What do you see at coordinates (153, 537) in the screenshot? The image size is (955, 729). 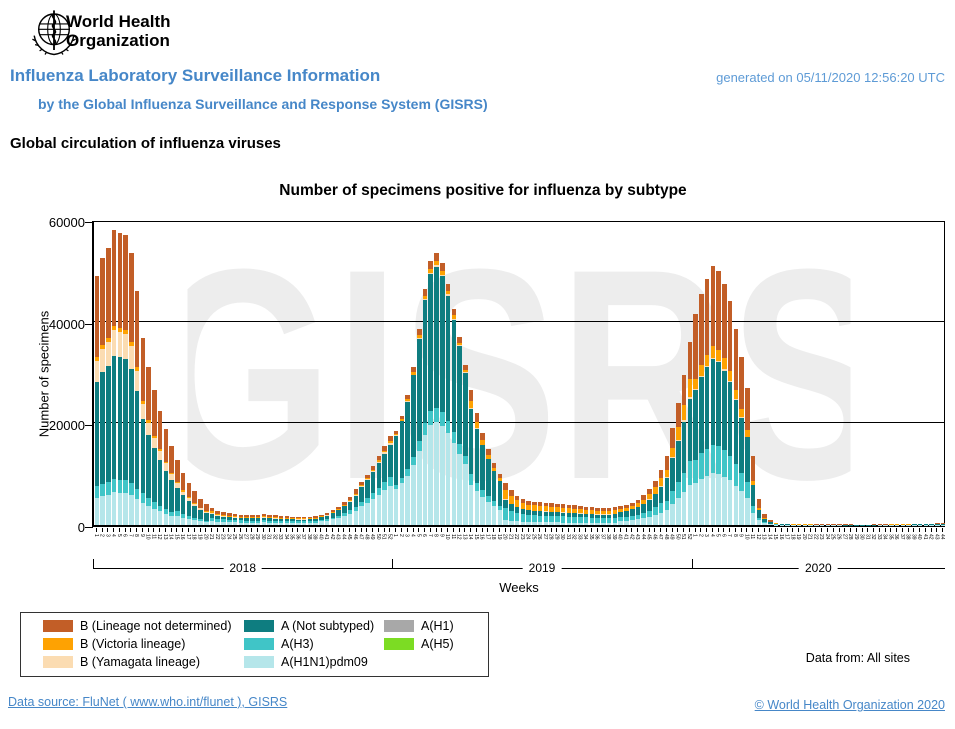 I see `x-tick-label-week-2018-11: 11` at bounding box center [153, 537].